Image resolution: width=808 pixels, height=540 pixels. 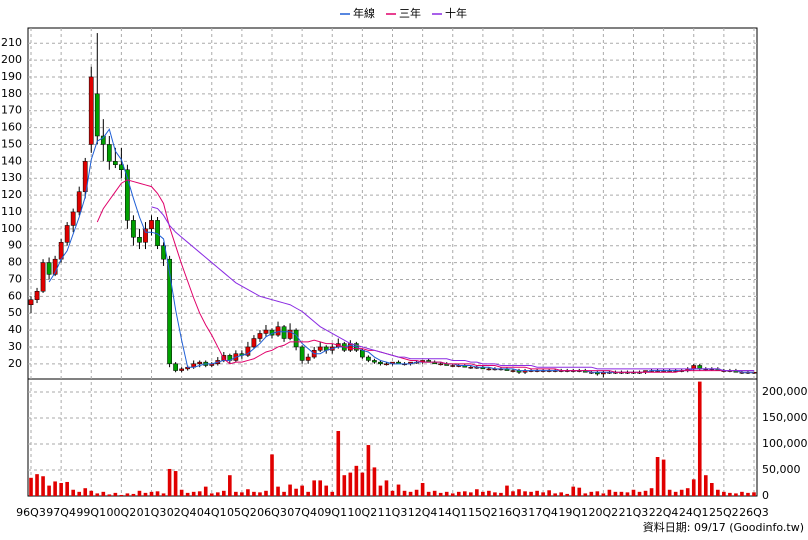 I want to click on x-tick-label: 17Q4, so click(x=543, y=512).